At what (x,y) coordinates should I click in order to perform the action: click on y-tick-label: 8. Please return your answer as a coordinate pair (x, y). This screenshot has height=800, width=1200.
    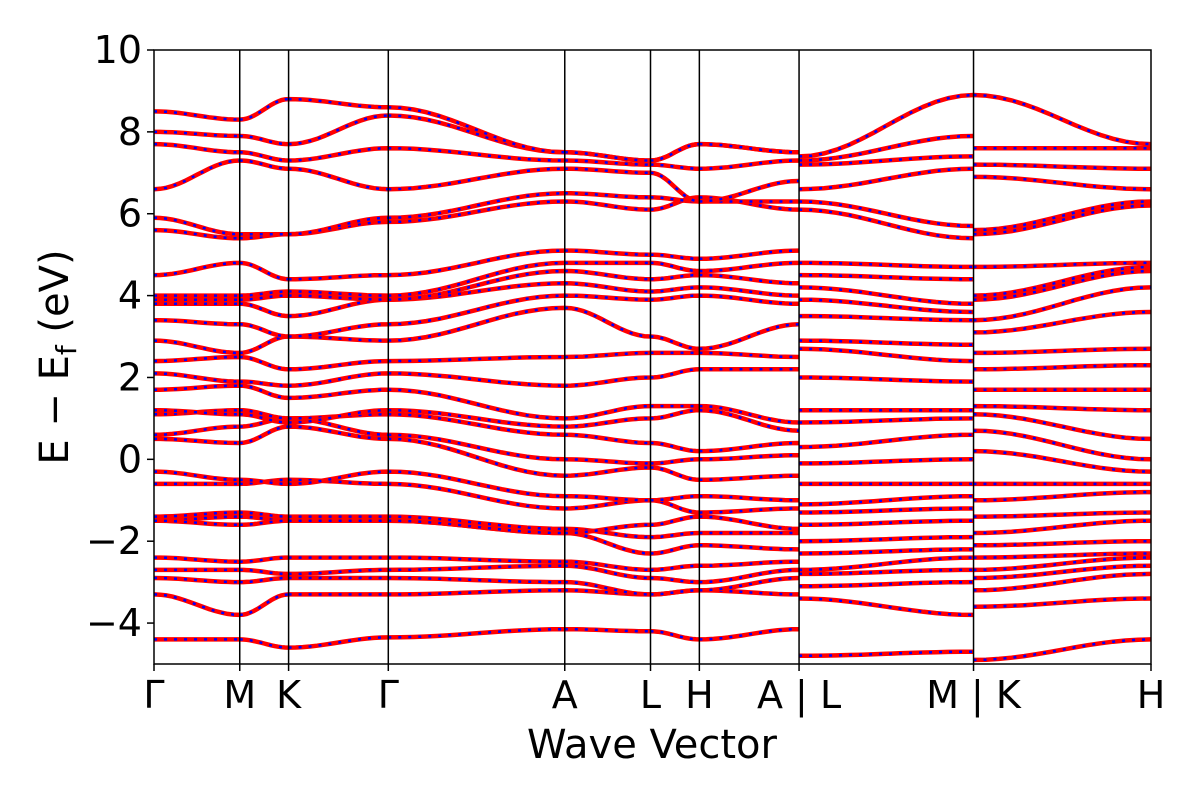
    Looking at the image, I should click on (130, 132).